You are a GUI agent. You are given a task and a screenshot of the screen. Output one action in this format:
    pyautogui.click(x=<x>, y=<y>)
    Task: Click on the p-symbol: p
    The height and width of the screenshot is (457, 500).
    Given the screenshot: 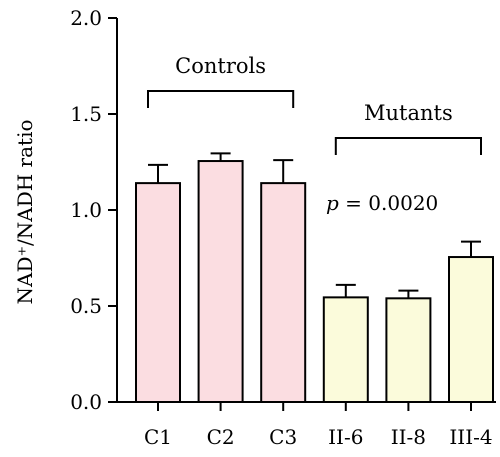 What is the action you would take?
    pyautogui.click(x=332, y=203)
    